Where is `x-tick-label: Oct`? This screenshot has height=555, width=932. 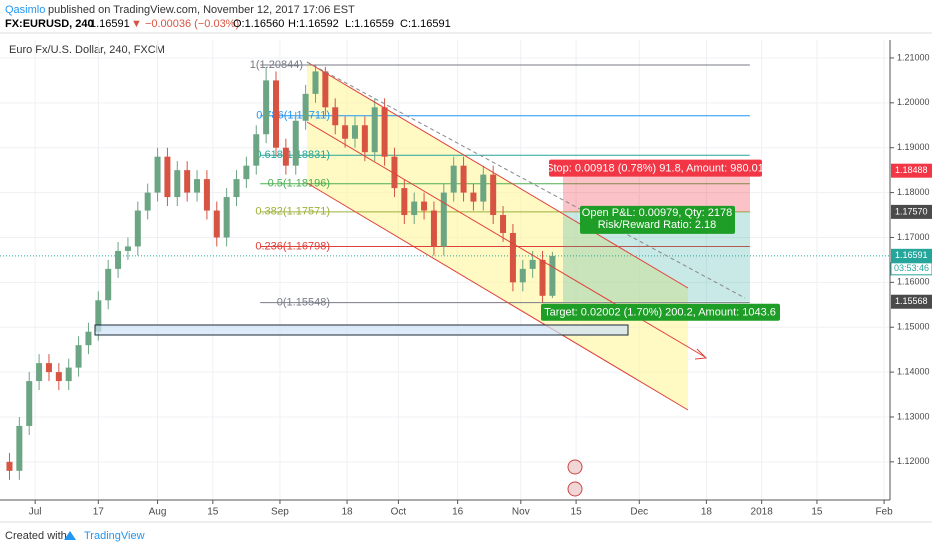
x-tick-label: Oct is located at coordinates (399, 512).